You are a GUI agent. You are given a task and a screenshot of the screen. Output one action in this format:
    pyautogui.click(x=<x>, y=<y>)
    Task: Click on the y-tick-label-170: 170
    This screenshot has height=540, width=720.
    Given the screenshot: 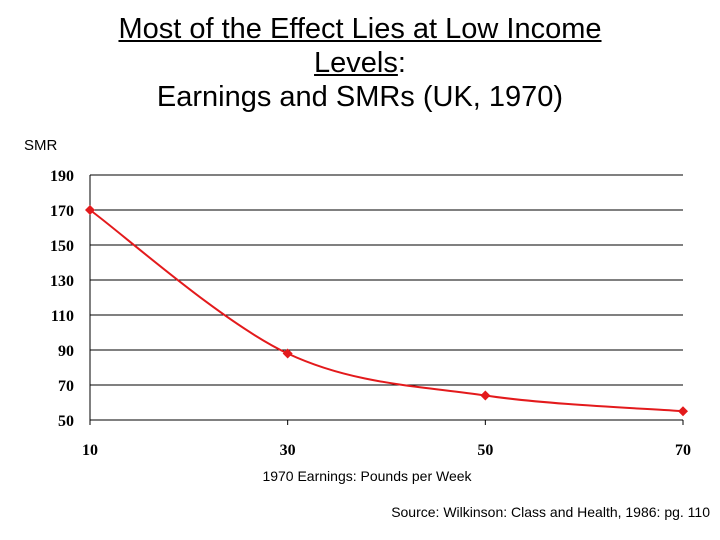 What is the action you would take?
    pyautogui.click(x=62, y=211)
    